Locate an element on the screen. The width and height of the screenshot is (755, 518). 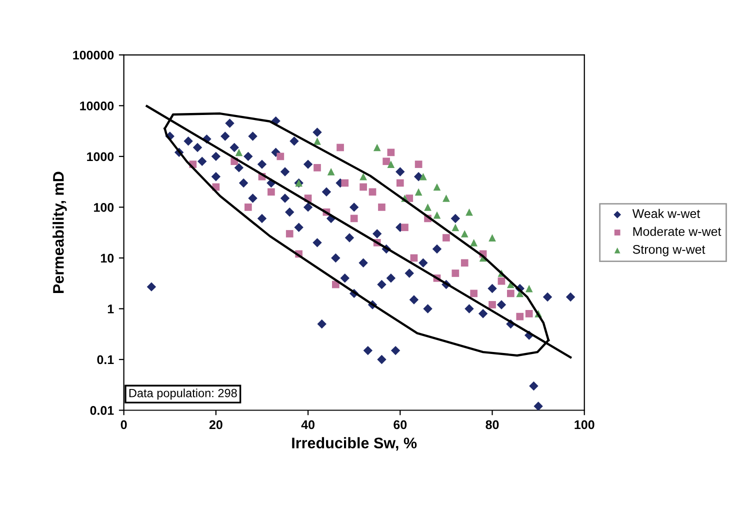
y-tick-label: 1000 is located at coordinates (100, 157).